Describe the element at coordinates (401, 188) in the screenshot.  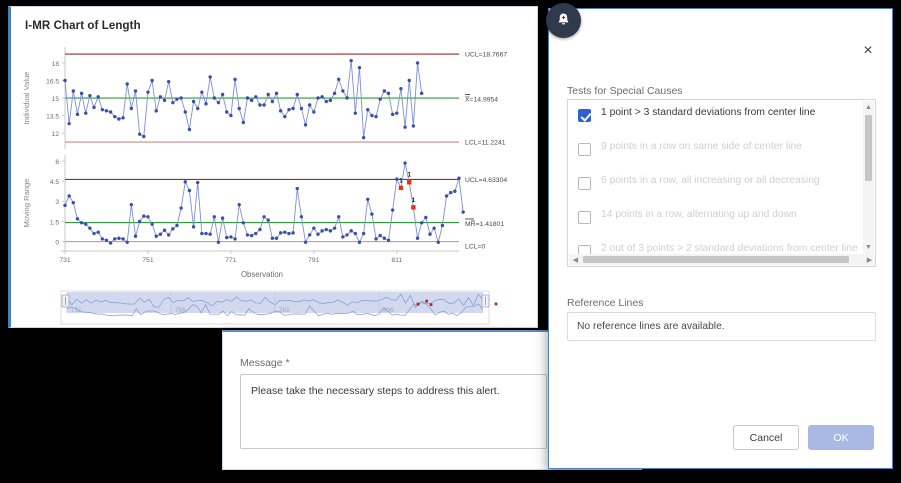
I see `violation-point` at that location.